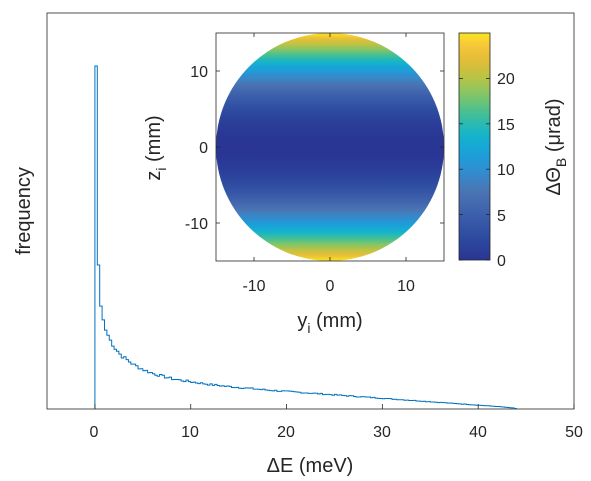  Describe the element at coordinates (154, 176) in the screenshot. I see `inset-y-label-main: z` at that location.